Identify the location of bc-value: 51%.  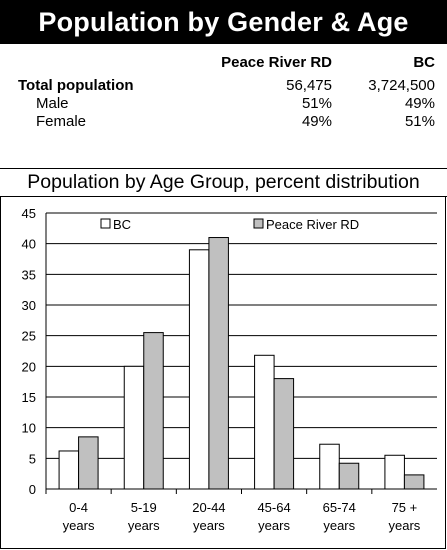
(419, 121).